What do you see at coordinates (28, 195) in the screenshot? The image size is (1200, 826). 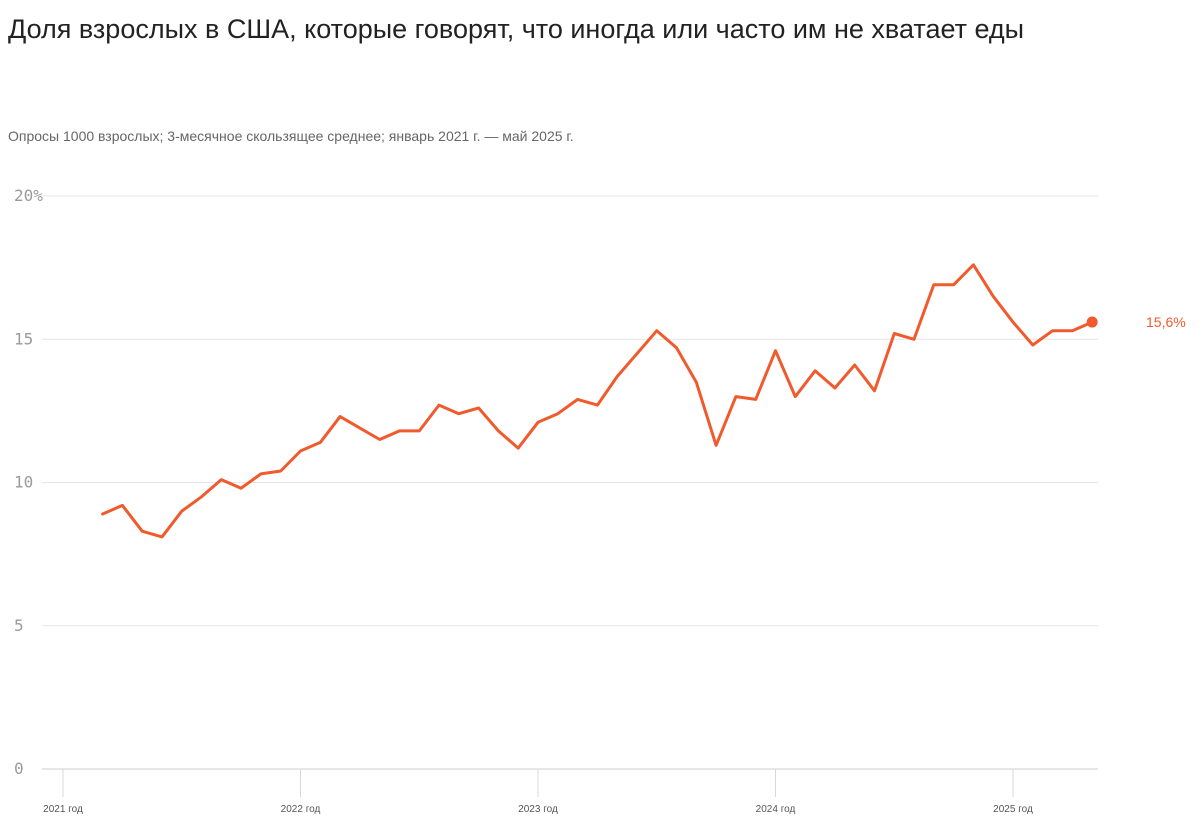 I see `y-tick-label: 20%` at bounding box center [28, 195].